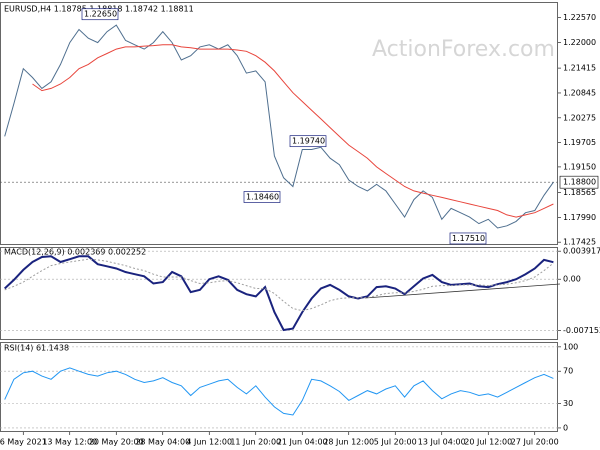 This screenshot has width=600, height=450. I want to click on price-label: 1.18800, so click(579, 182).